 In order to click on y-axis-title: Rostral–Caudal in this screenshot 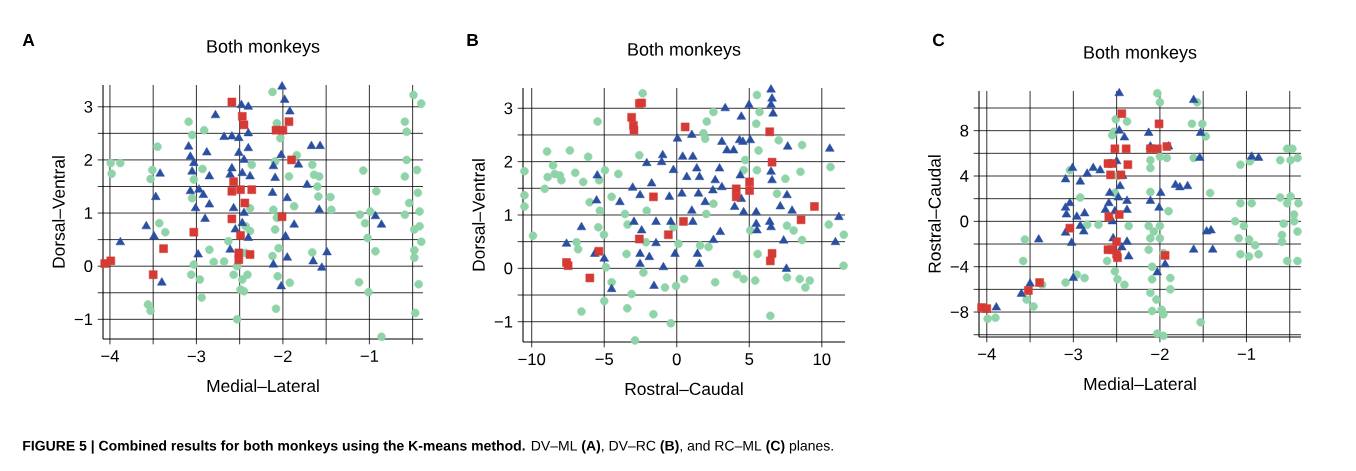, I will do `click(934, 214)`.